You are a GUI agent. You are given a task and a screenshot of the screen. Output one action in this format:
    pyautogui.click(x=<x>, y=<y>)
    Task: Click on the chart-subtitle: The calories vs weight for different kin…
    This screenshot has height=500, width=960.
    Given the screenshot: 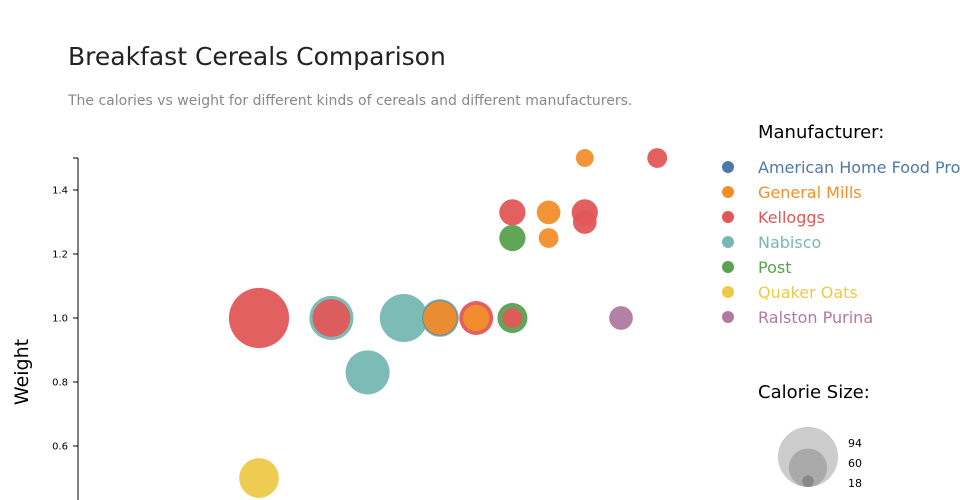 What is the action you would take?
    pyautogui.click(x=350, y=101)
    